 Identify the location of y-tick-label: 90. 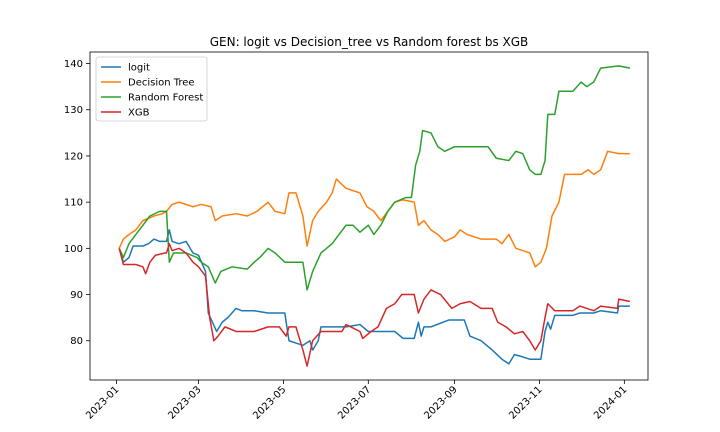
(76, 295).